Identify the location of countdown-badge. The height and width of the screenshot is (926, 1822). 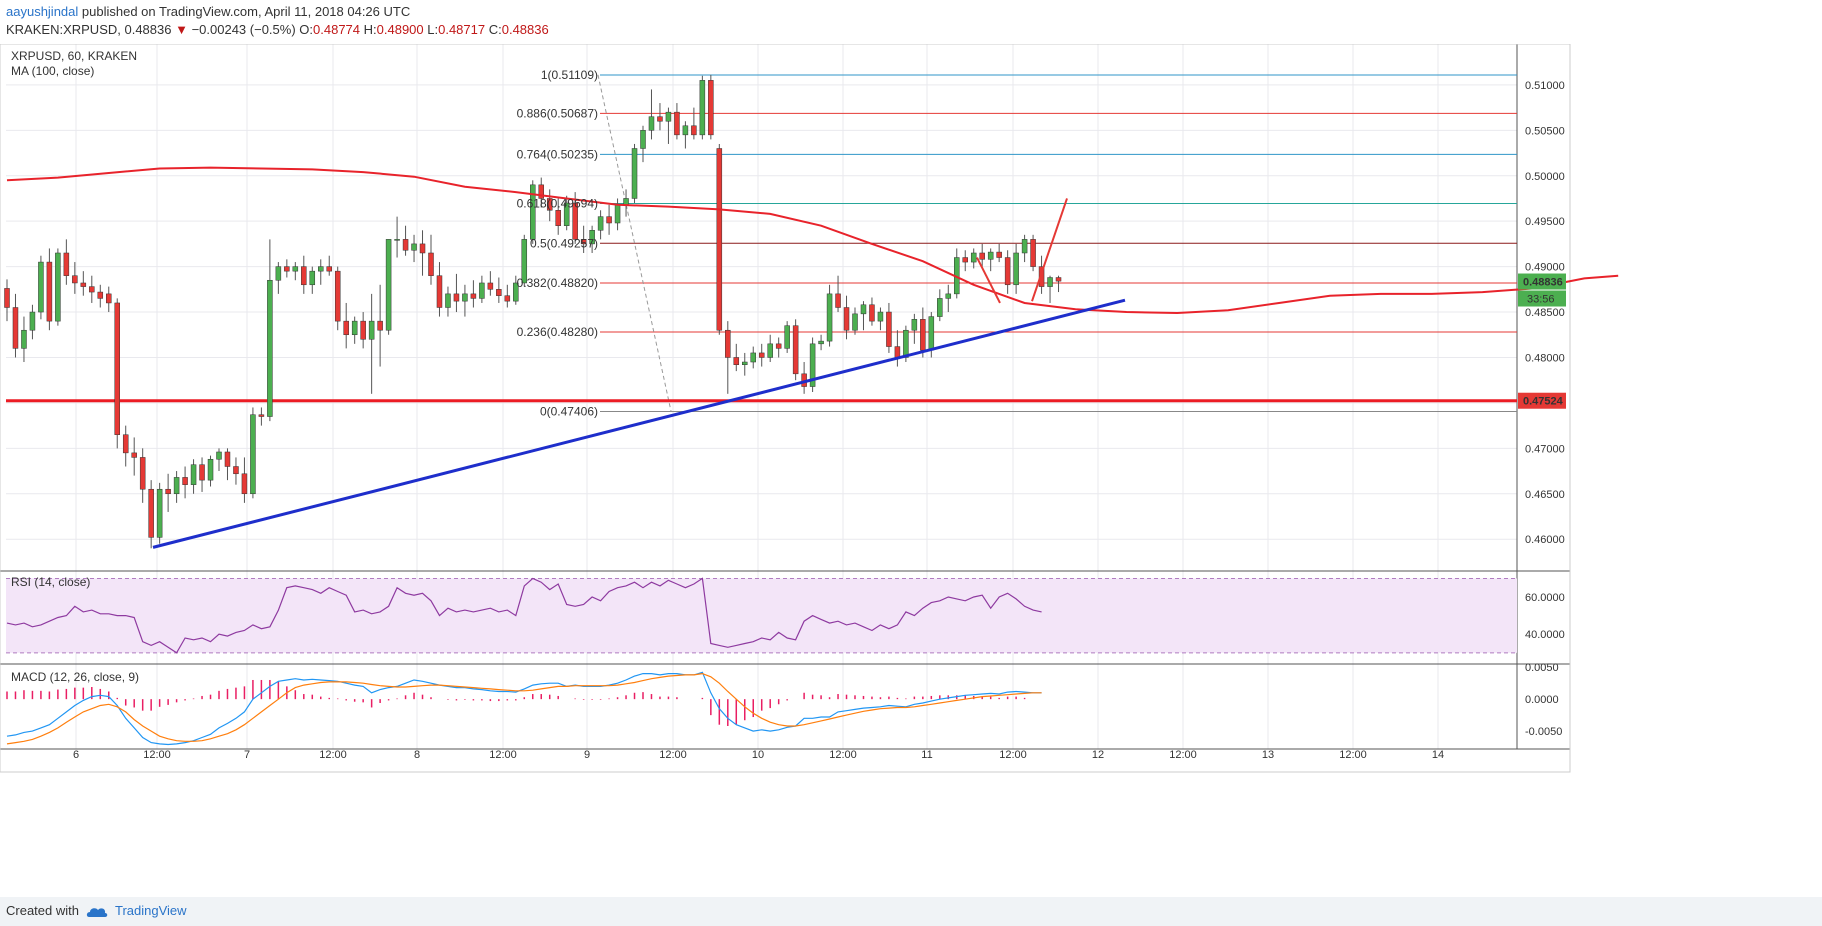
(1542, 298).